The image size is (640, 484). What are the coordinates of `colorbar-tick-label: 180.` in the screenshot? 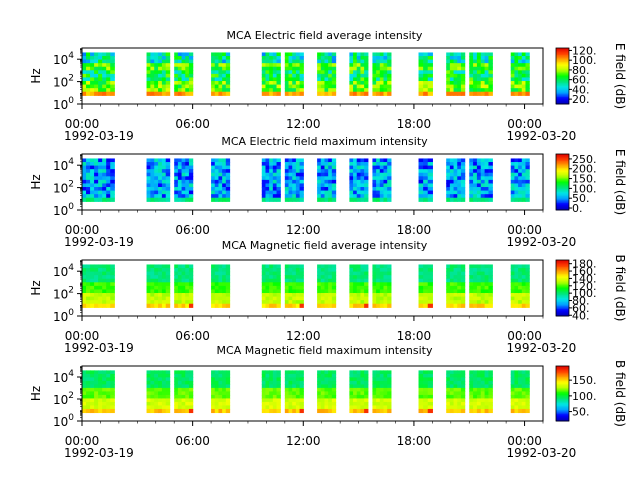 It's located at (584, 264).